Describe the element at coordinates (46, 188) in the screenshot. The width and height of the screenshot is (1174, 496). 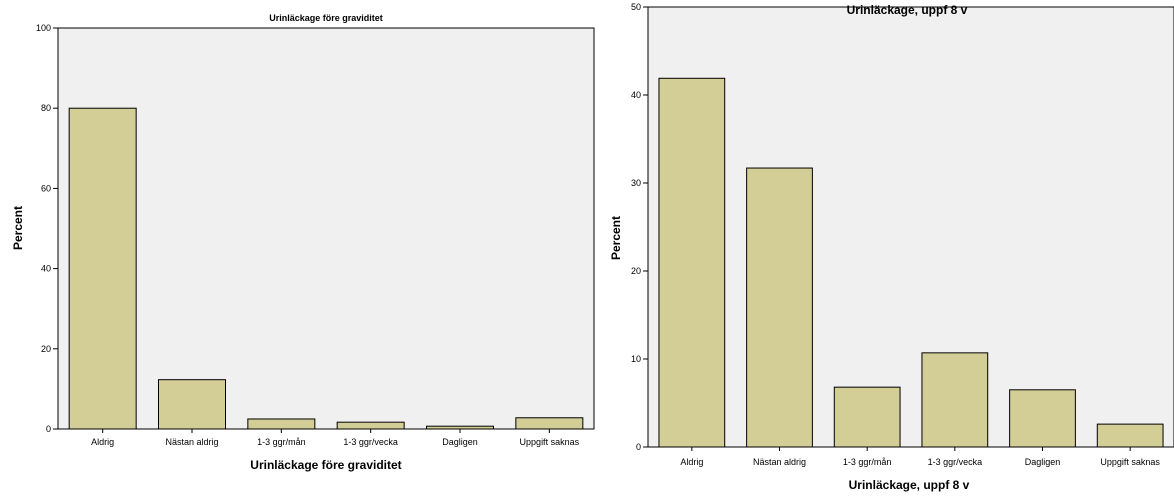
I see `y-tick-label: 60` at that location.